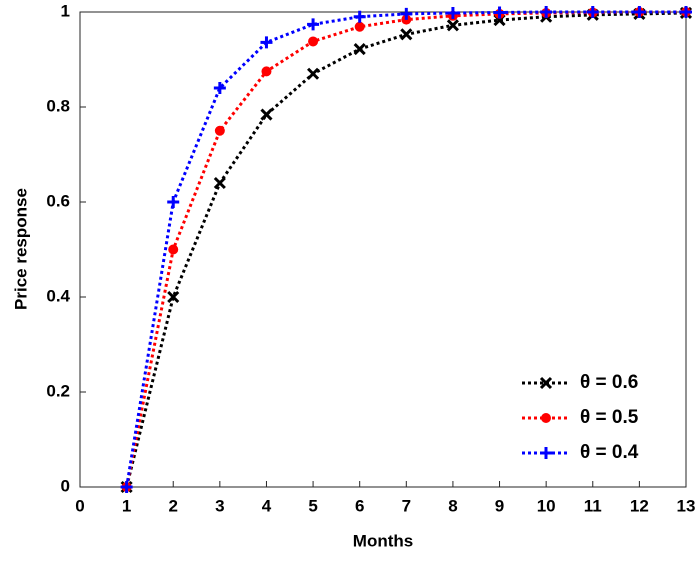 This screenshot has width=700, height=561. I want to click on y-tick-label: 0.8, so click(58, 105).